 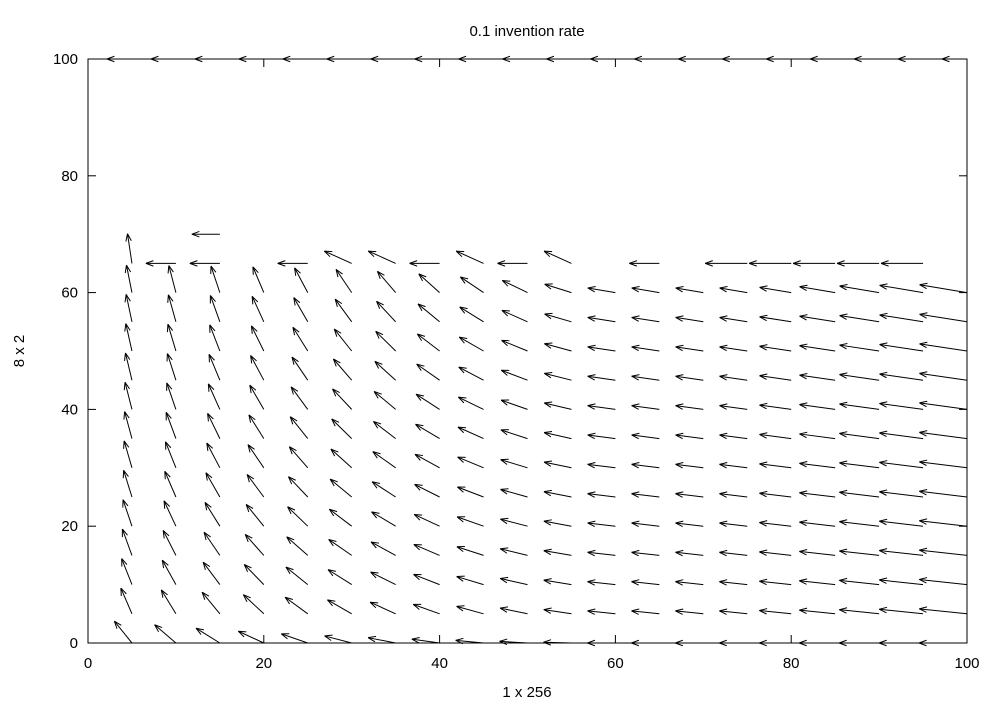 I want to click on x-tick-label: 60, so click(x=615, y=663).